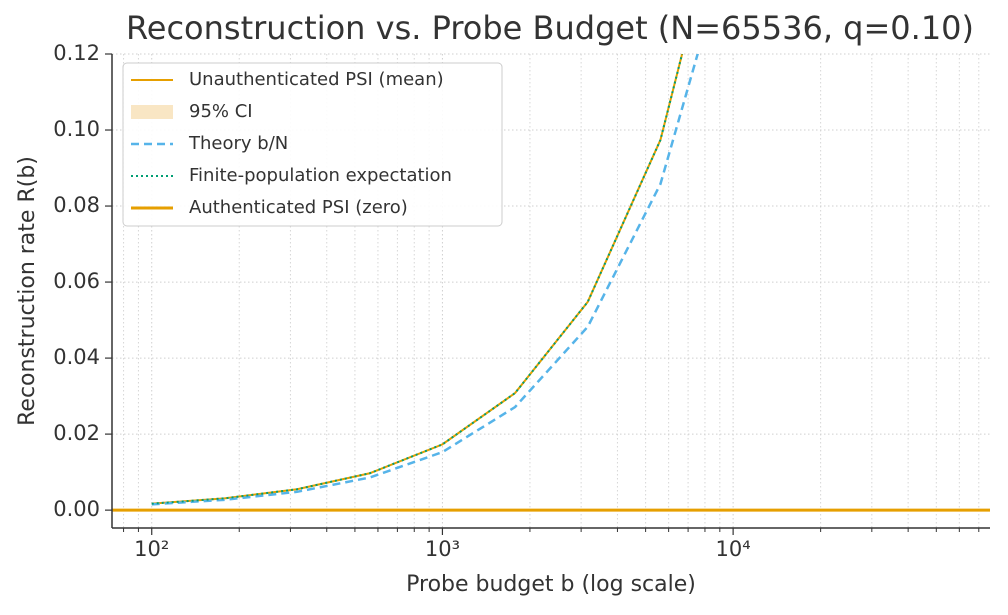 The width and height of the screenshot is (1008, 615). What do you see at coordinates (27, 291) in the screenshot?
I see `y-axis-label: Reconstruction rate R(b)` at bounding box center [27, 291].